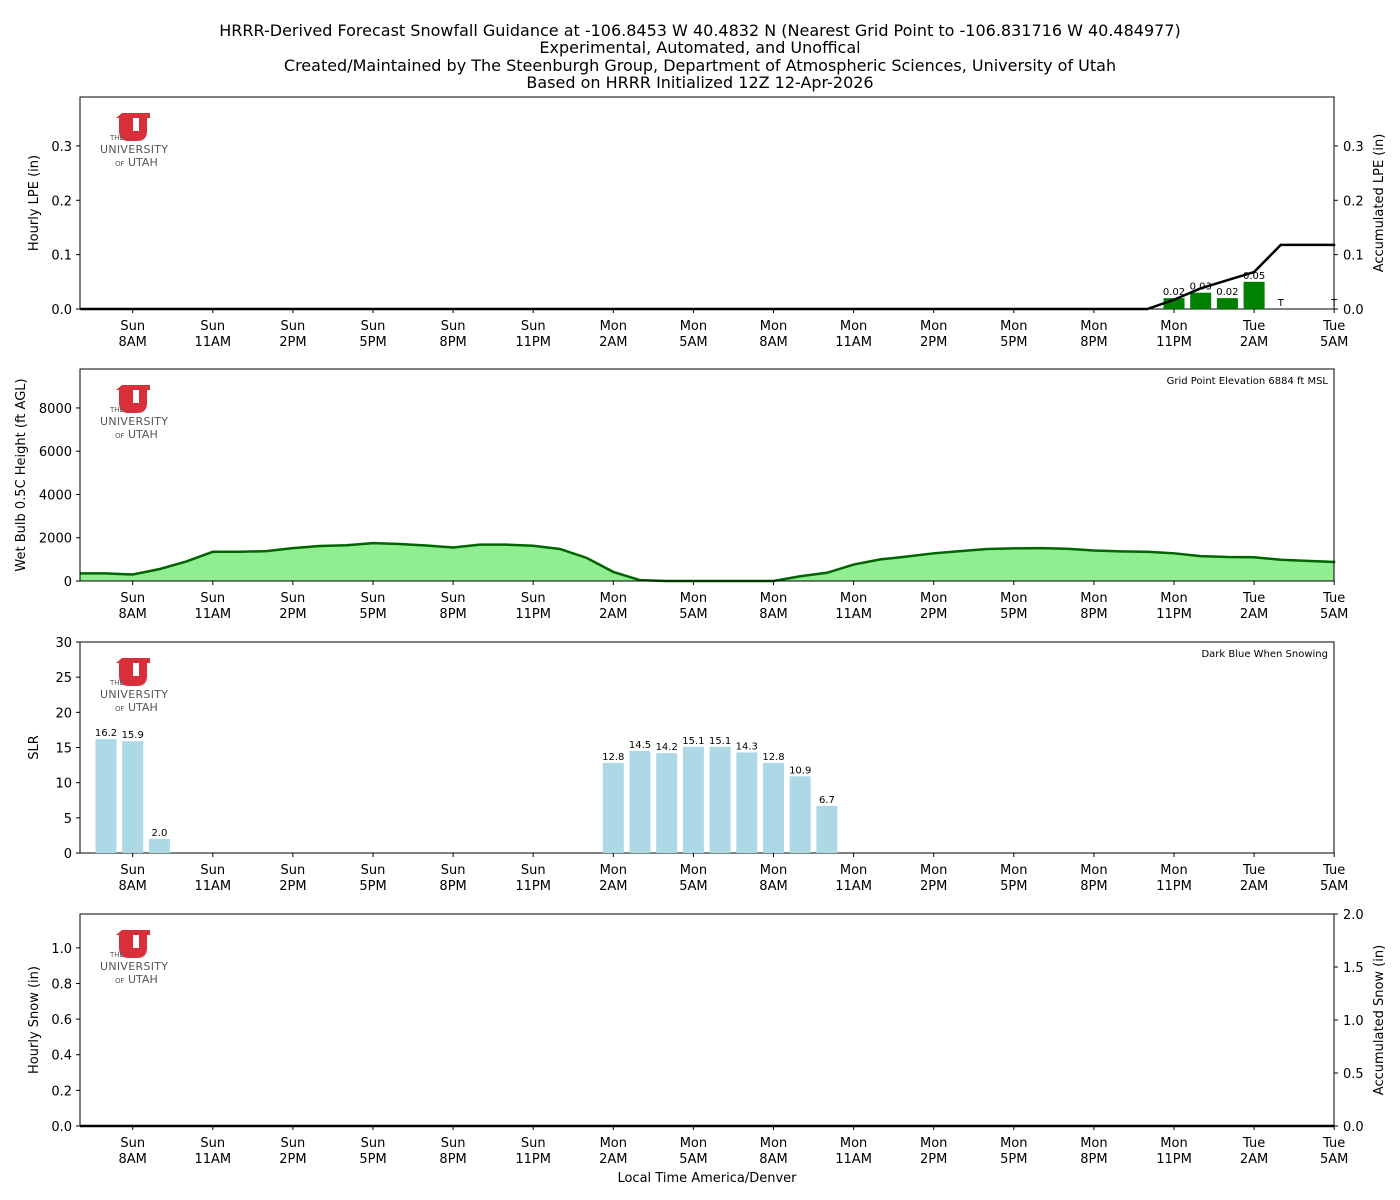  Describe the element at coordinates (613, 1159) in the screenshot. I see `x-tick-time-snow: 2AM` at that location.